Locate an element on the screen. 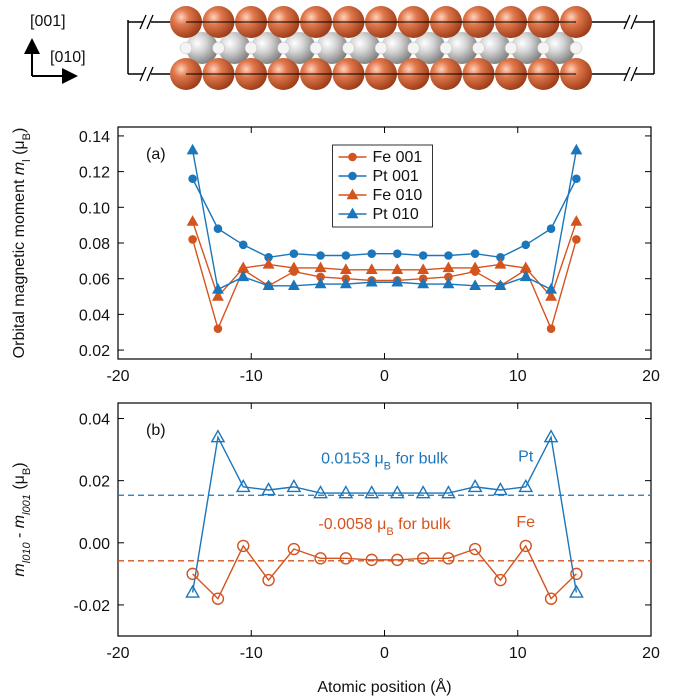 This screenshot has height=698, width=677. y-tick-label: 0.08 is located at coordinates (94, 244).